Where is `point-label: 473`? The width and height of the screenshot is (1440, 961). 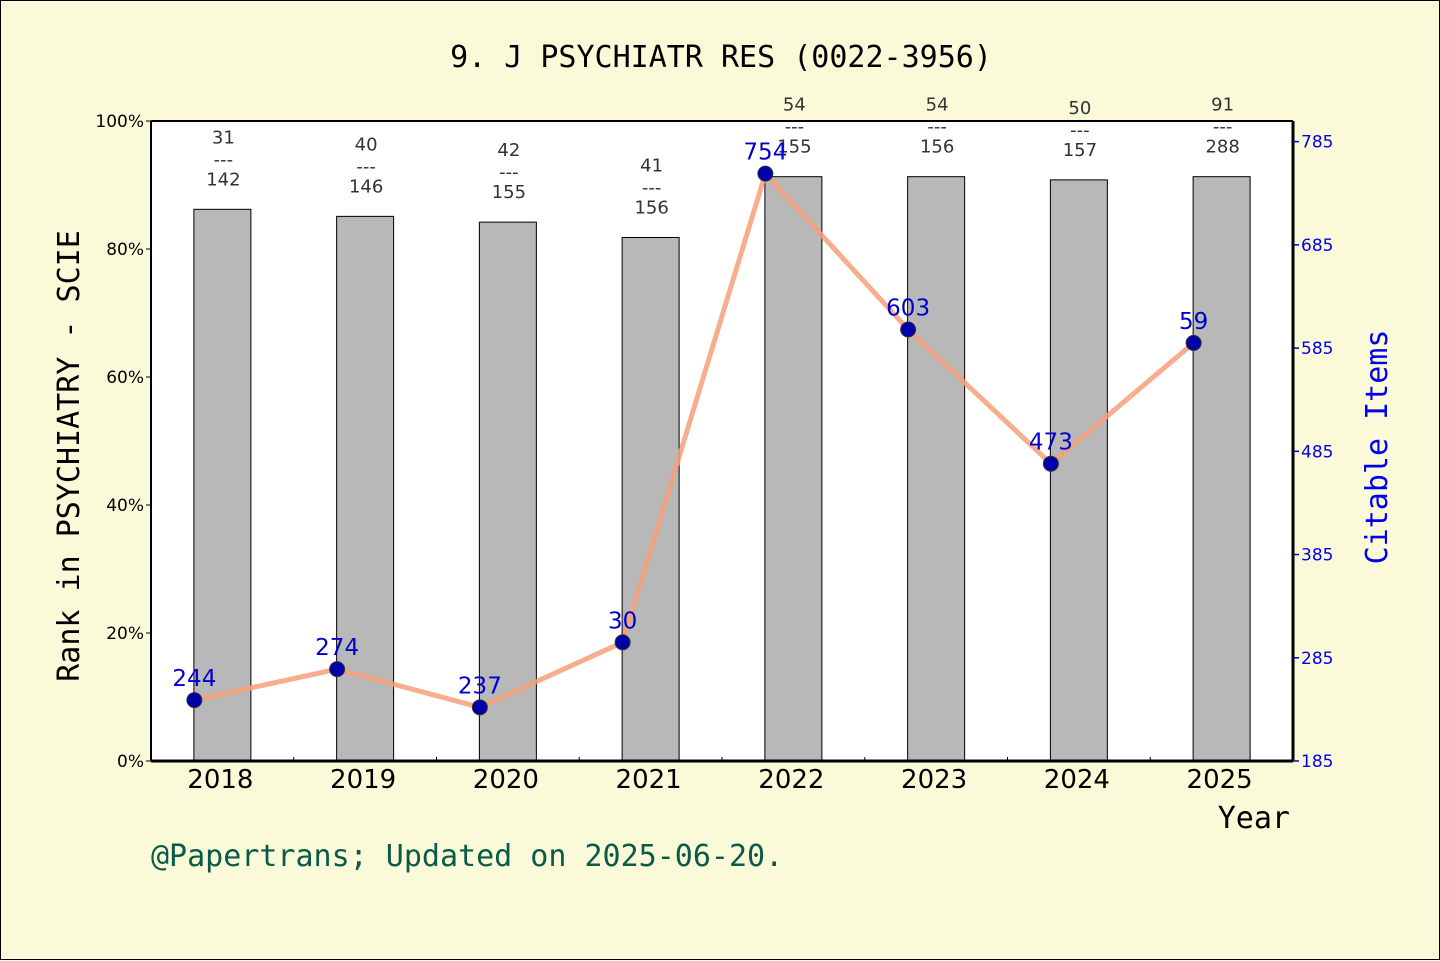
point-label: 473 is located at coordinates (1051, 443).